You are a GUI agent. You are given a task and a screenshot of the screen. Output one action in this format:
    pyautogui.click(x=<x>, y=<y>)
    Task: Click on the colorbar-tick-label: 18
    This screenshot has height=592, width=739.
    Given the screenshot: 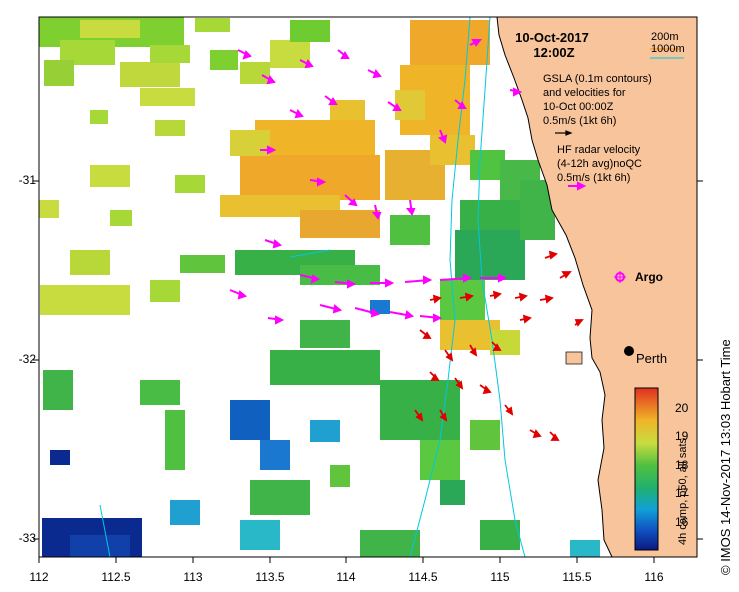 What is the action you would take?
    pyautogui.click(x=682, y=465)
    